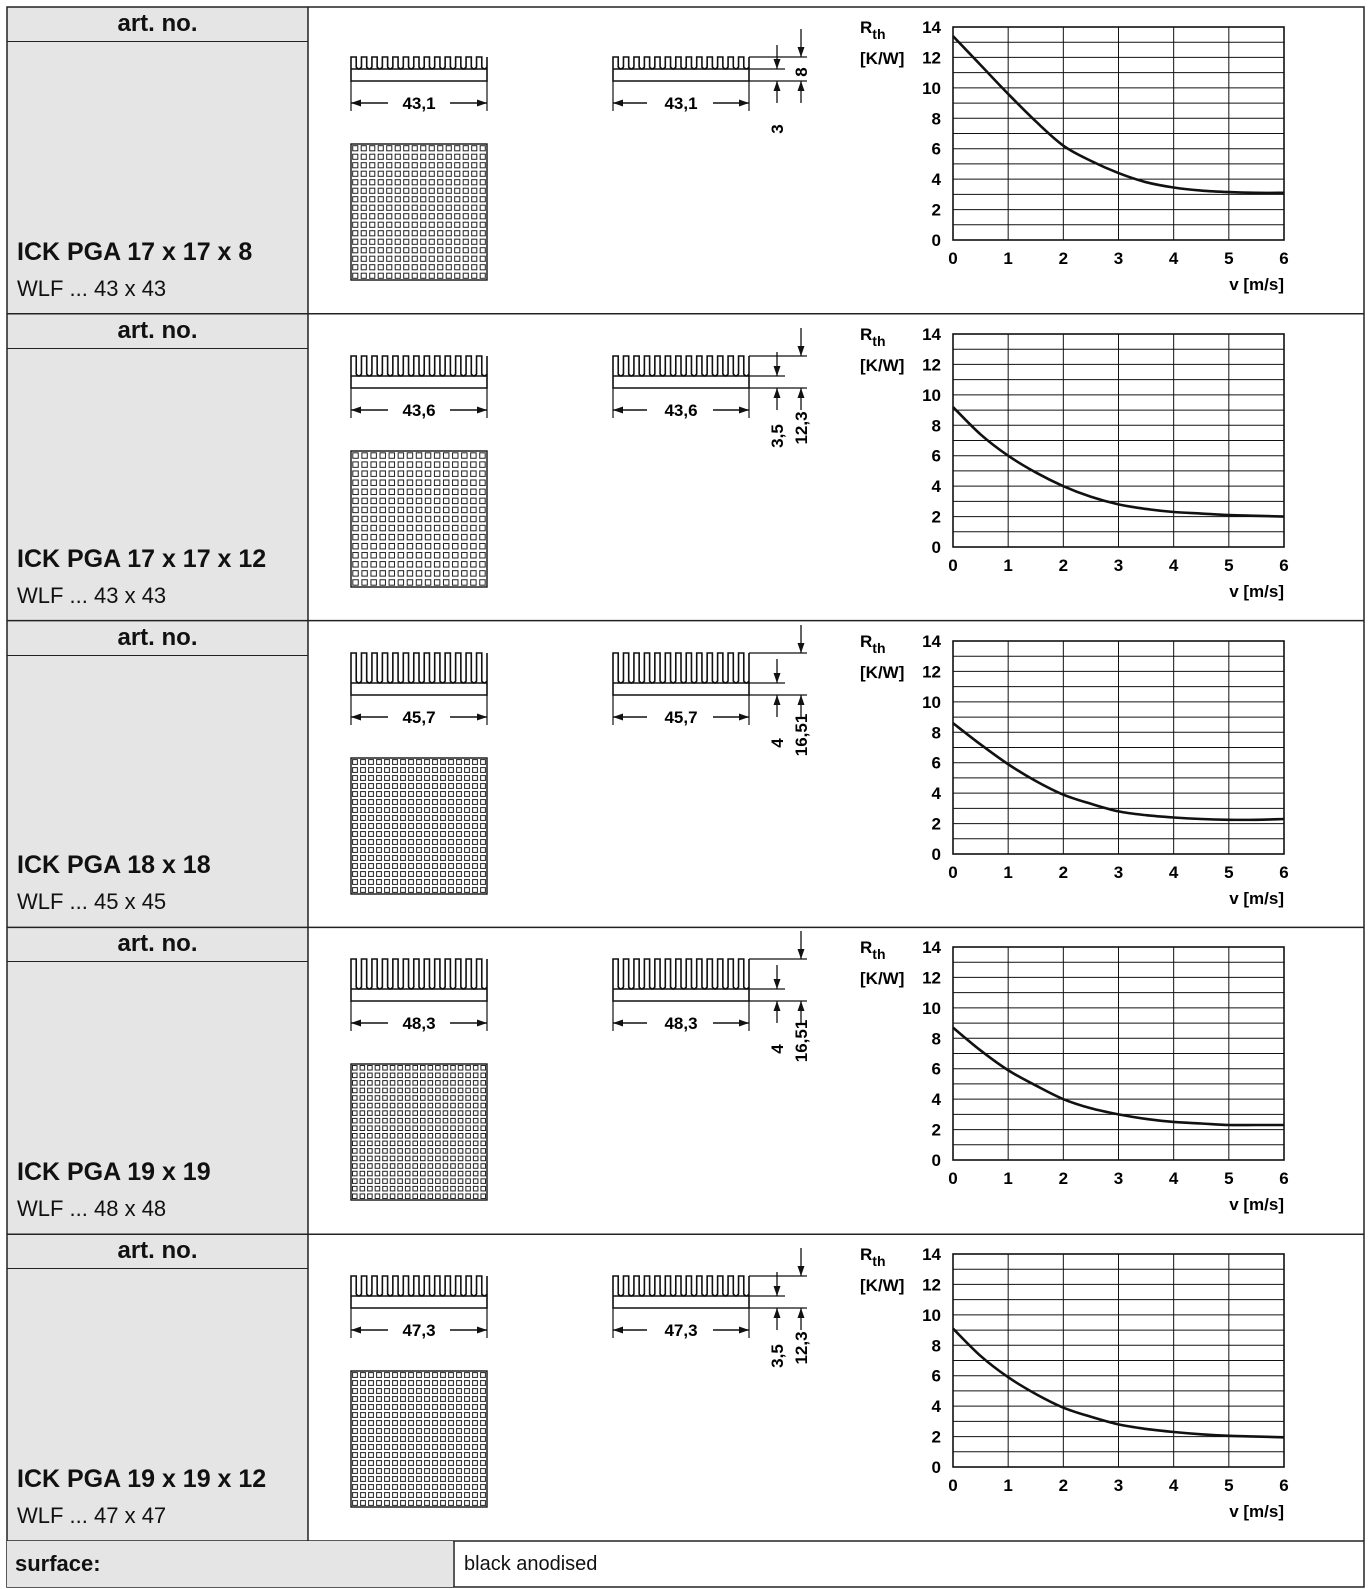  I want to click on base-dimension: 4, so click(777, 742).